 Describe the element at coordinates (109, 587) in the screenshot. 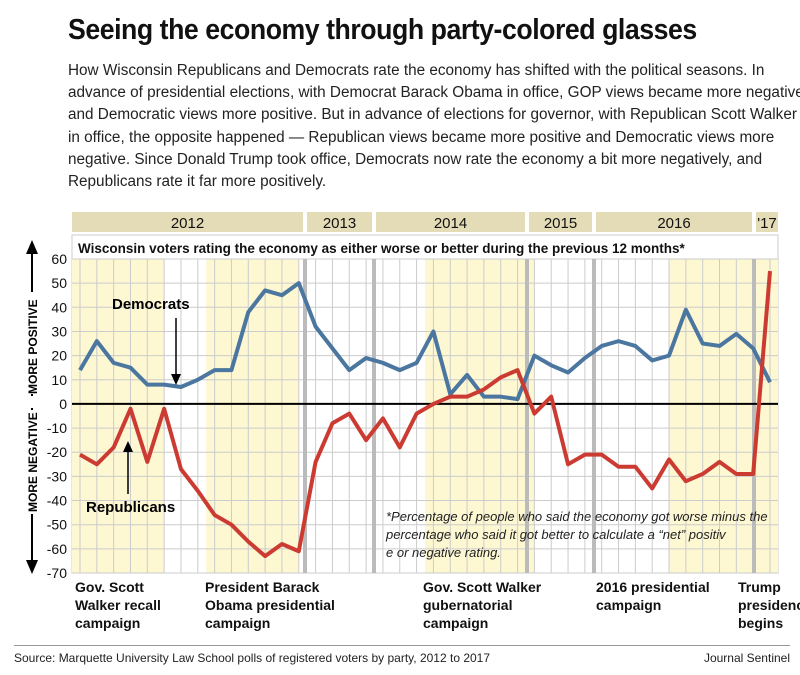

I see `period-label-0: Gov. Scott` at that location.